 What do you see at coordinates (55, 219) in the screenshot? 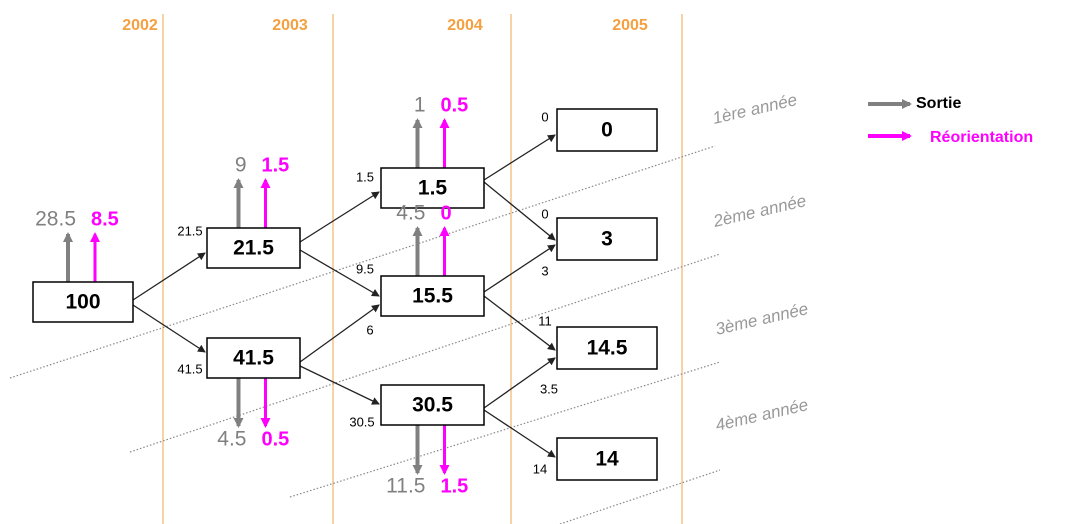
I see `sortie-label: 28.5` at bounding box center [55, 219].